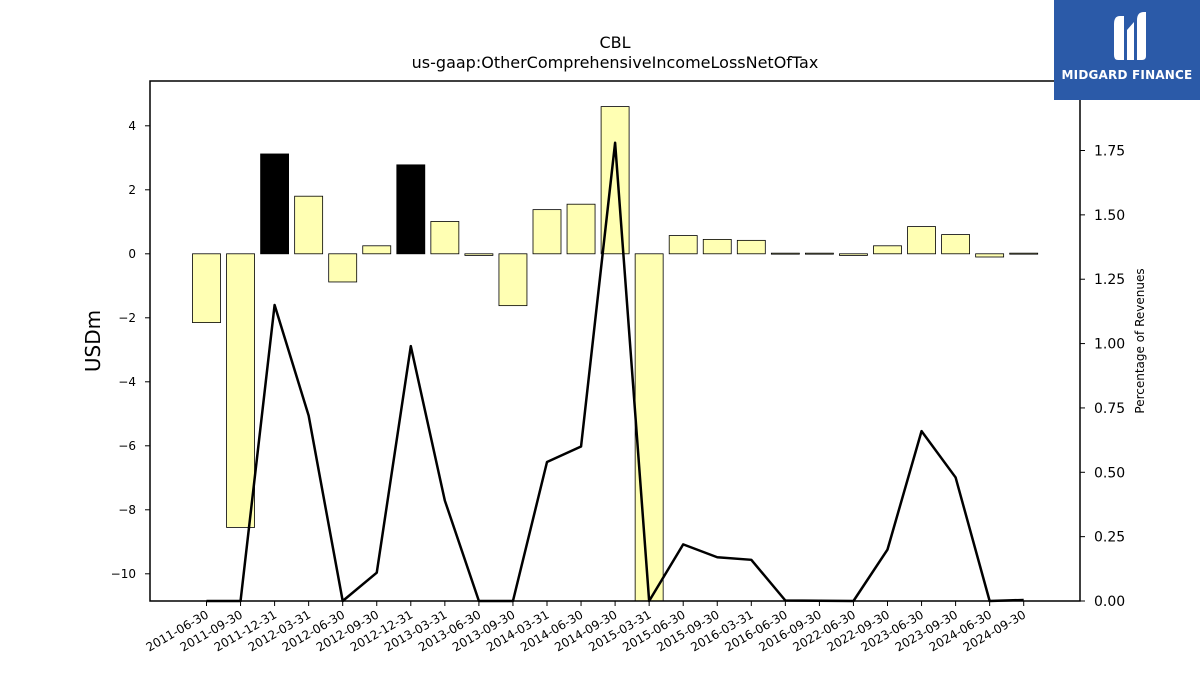 The height and width of the screenshot is (675, 1200). What do you see at coordinates (1140, 340) in the screenshot?
I see `y2-axis-label: Percentage of Revenues` at bounding box center [1140, 340].